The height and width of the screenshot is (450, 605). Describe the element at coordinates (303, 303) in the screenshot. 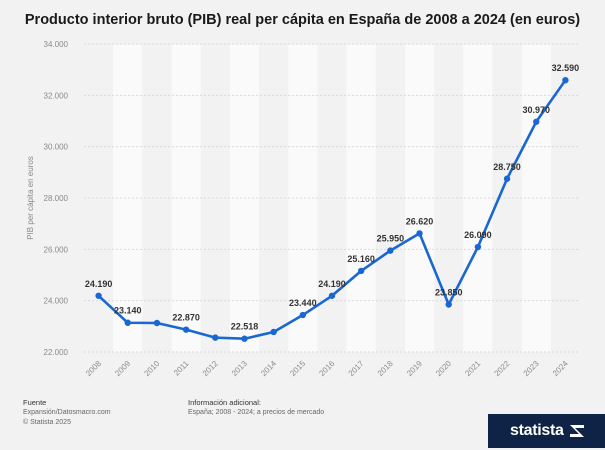

I see `data-label: 23.440` at that location.